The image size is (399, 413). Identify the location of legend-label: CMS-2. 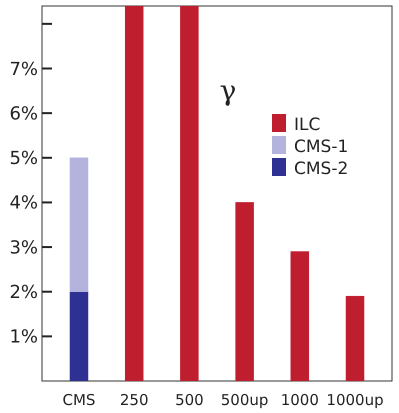
(321, 168).